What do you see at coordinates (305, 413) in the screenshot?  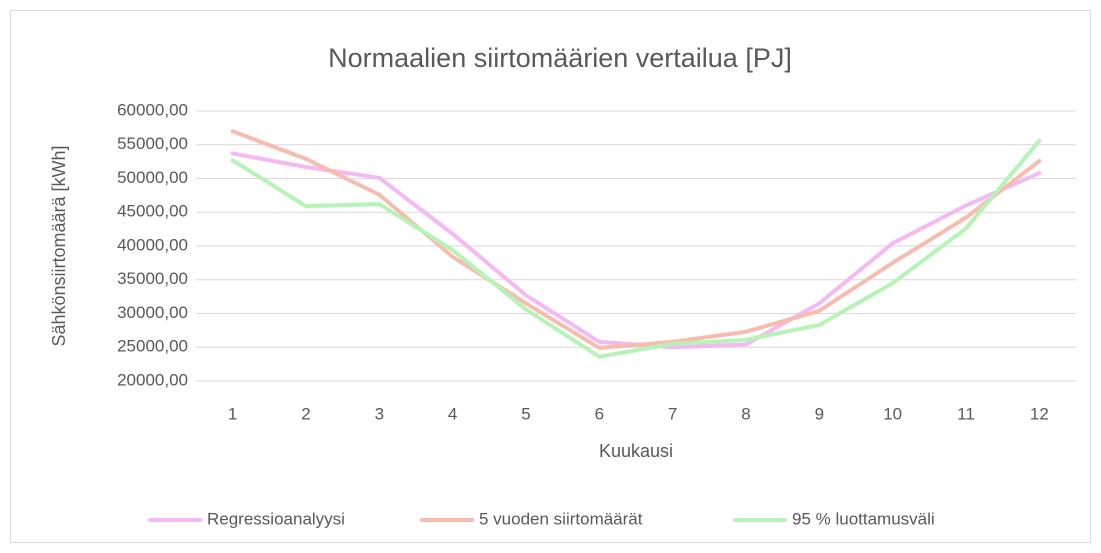 I see `x-tick-label: 2` at bounding box center [305, 413].